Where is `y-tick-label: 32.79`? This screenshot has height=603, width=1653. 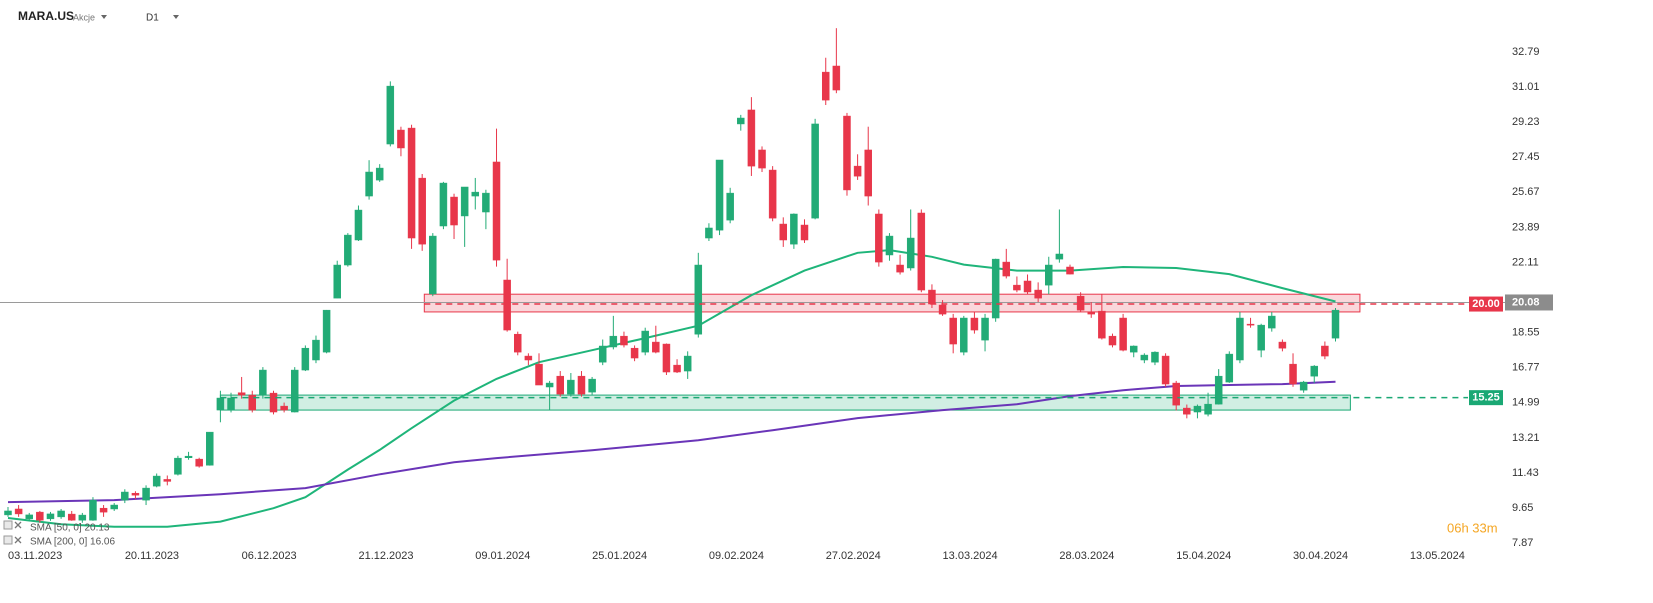 y-tick-label: 32.79 is located at coordinates (1526, 52).